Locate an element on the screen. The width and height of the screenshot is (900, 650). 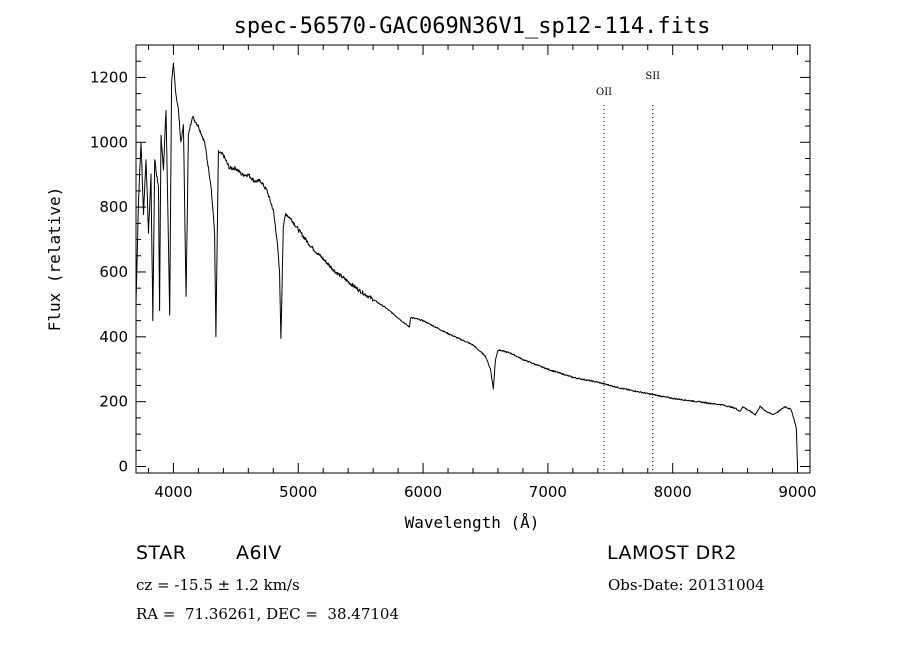
x-tick-label: 7000 is located at coordinates (548, 492).